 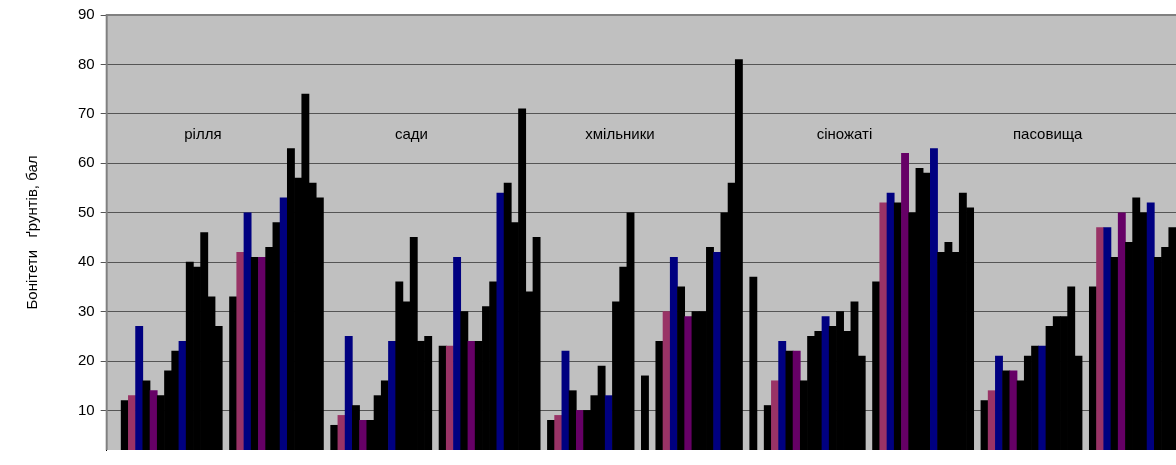 What do you see at coordinates (86, 211) in the screenshot?
I see `y-tick-label: 50` at bounding box center [86, 211].